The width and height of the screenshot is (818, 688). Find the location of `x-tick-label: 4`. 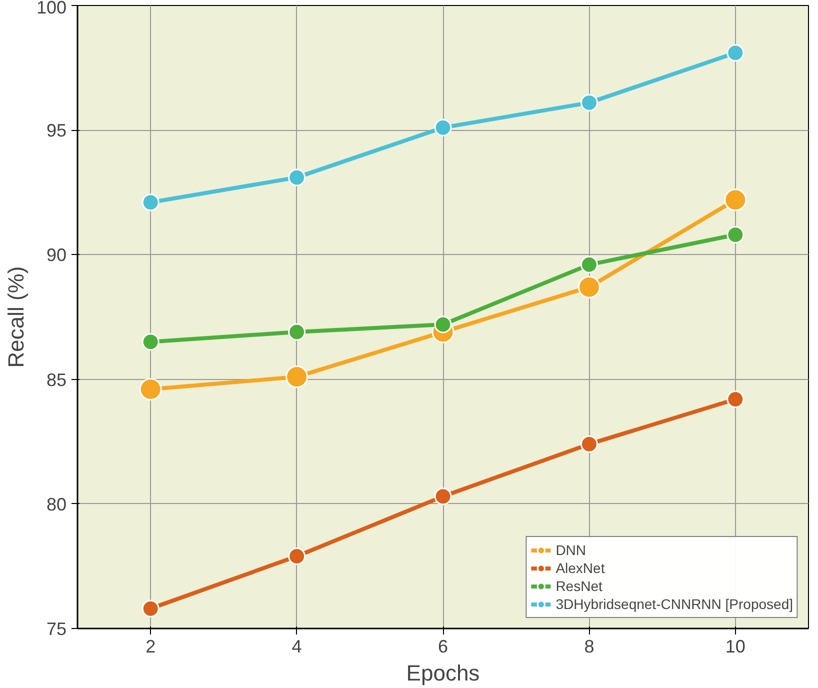

x-tick-label: 4 is located at coordinates (297, 646).